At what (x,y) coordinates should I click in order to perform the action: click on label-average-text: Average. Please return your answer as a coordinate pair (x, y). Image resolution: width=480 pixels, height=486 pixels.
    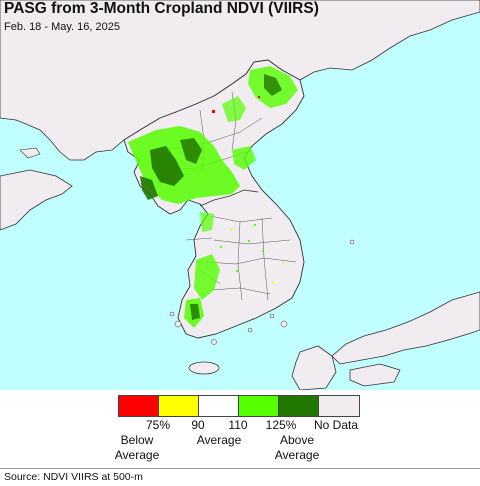
    Looking at the image, I should click on (219, 440).